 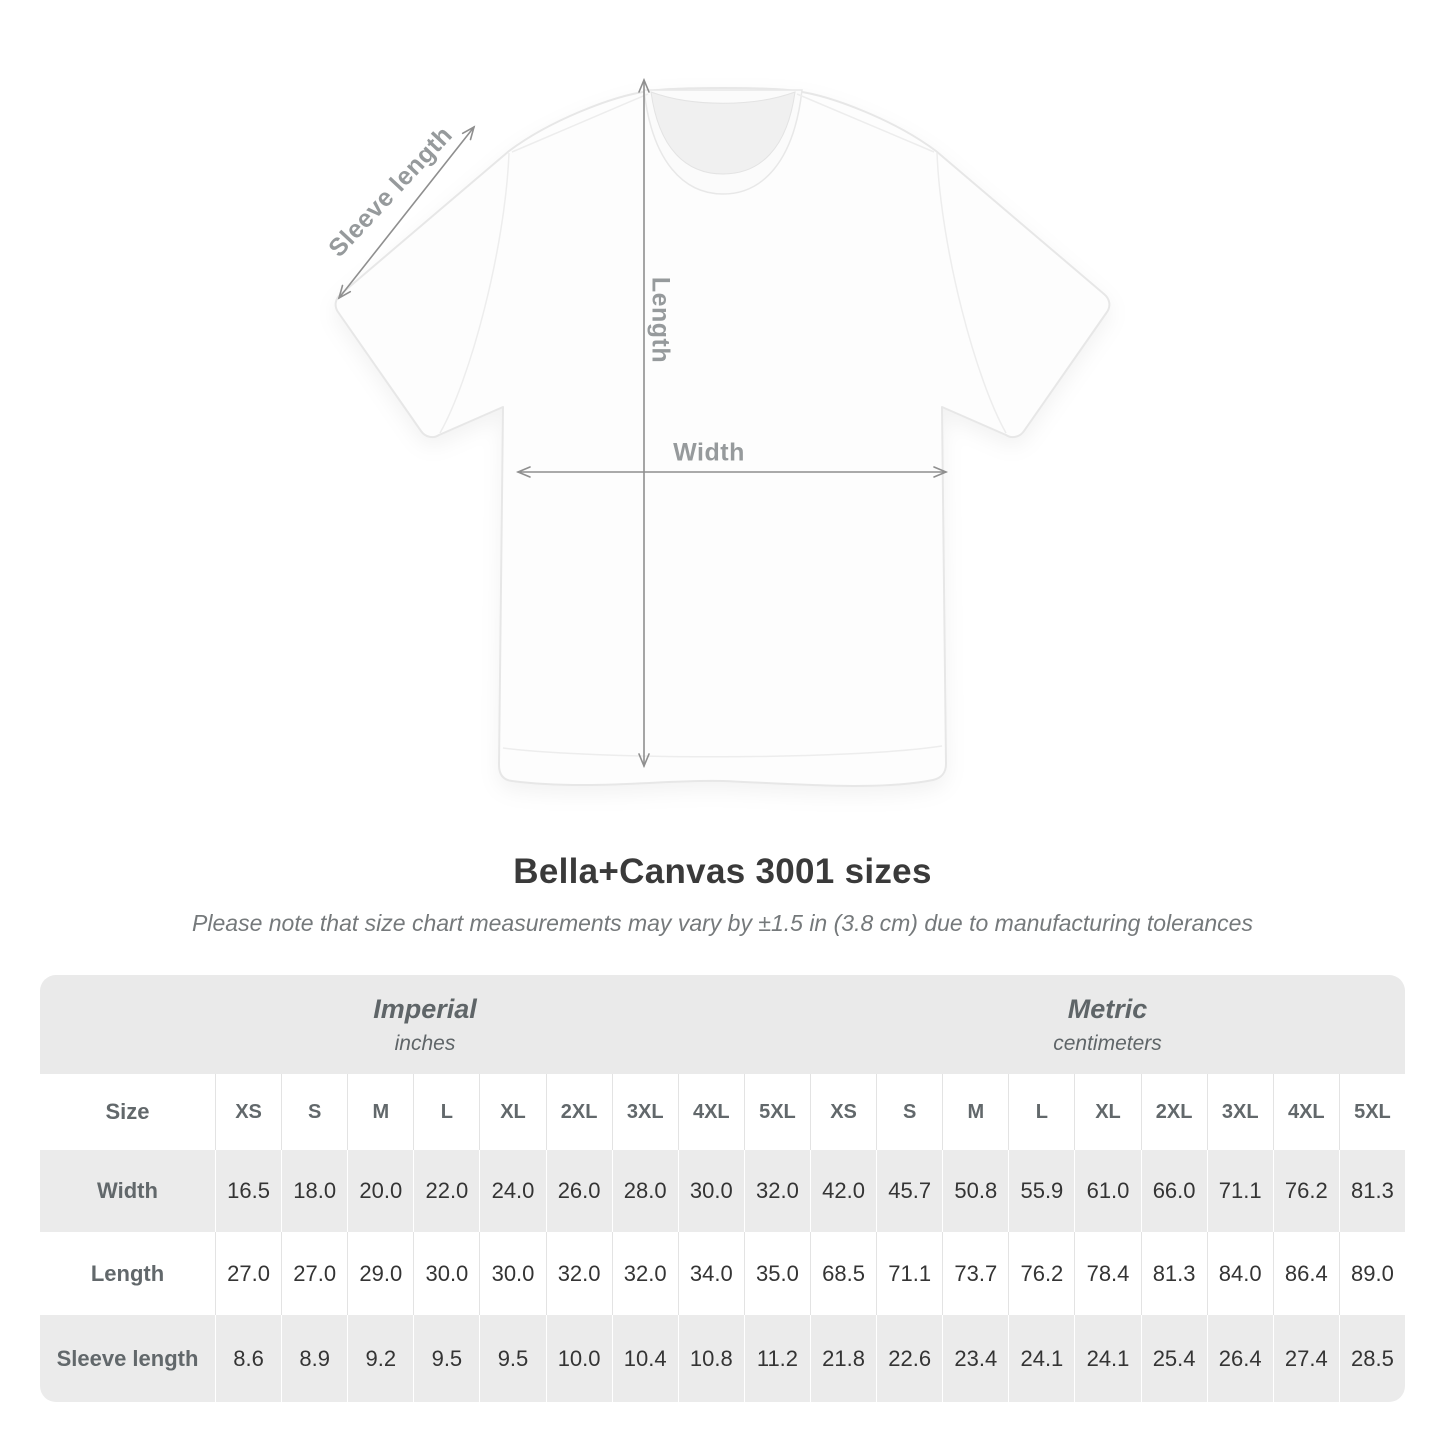 What do you see at coordinates (909, 1358) in the screenshot?
I see `value-cell-metric: 22.6` at bounding box center [909, 1358].